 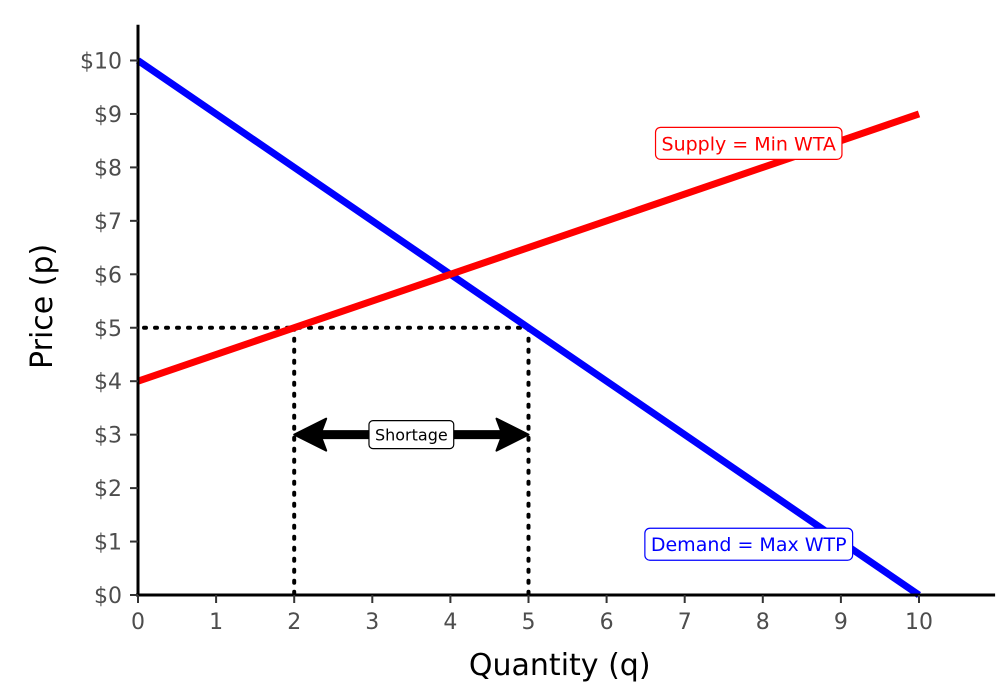 I want to click on supply-label: Supply = Min WTA, so click(x=749, y=144).